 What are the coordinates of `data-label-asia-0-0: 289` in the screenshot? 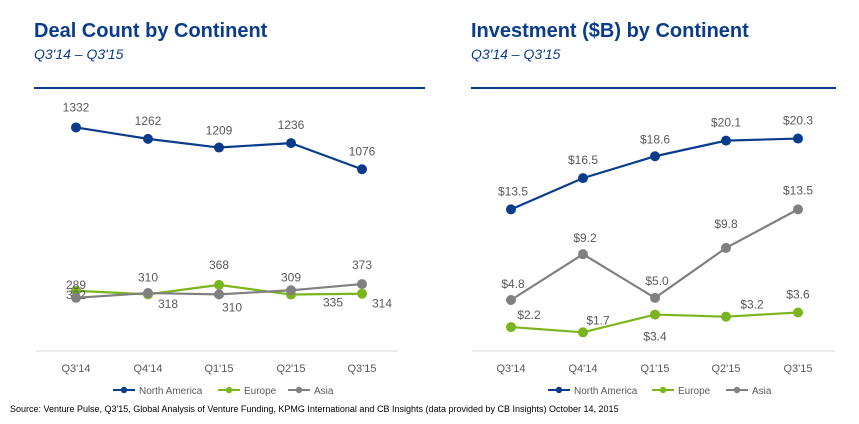 It's located at (76, 285).